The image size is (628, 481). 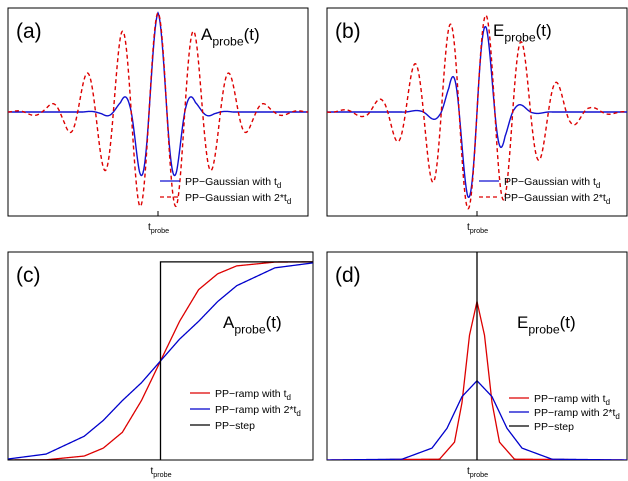 What do you see at coordinates (348, 275) in the screenshot?
I see `panel-label: (d)` at bounding box center [348, 275].